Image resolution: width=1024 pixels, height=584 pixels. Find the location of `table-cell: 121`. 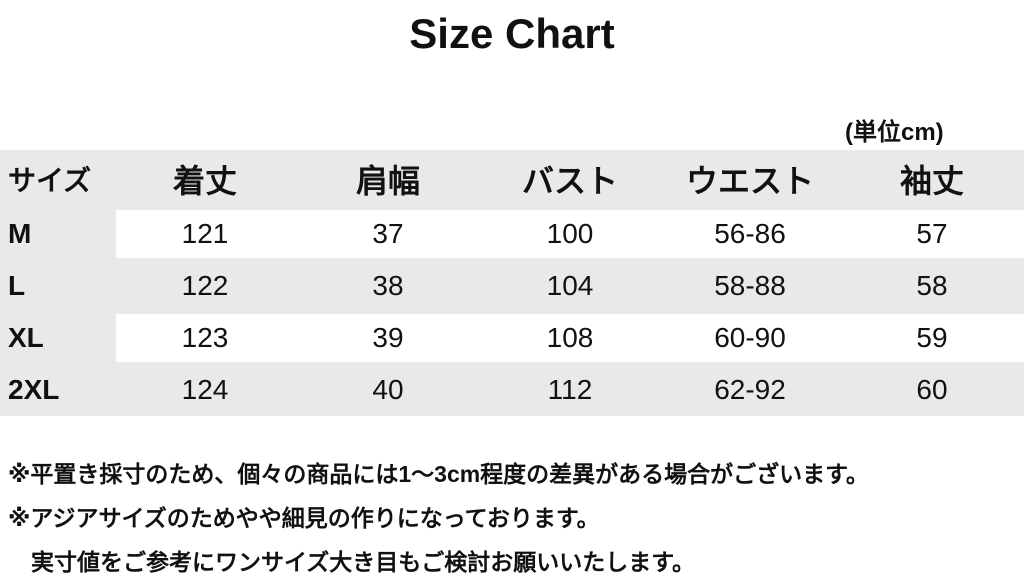

table-cell: 121 is located at coordinates (205, 233).